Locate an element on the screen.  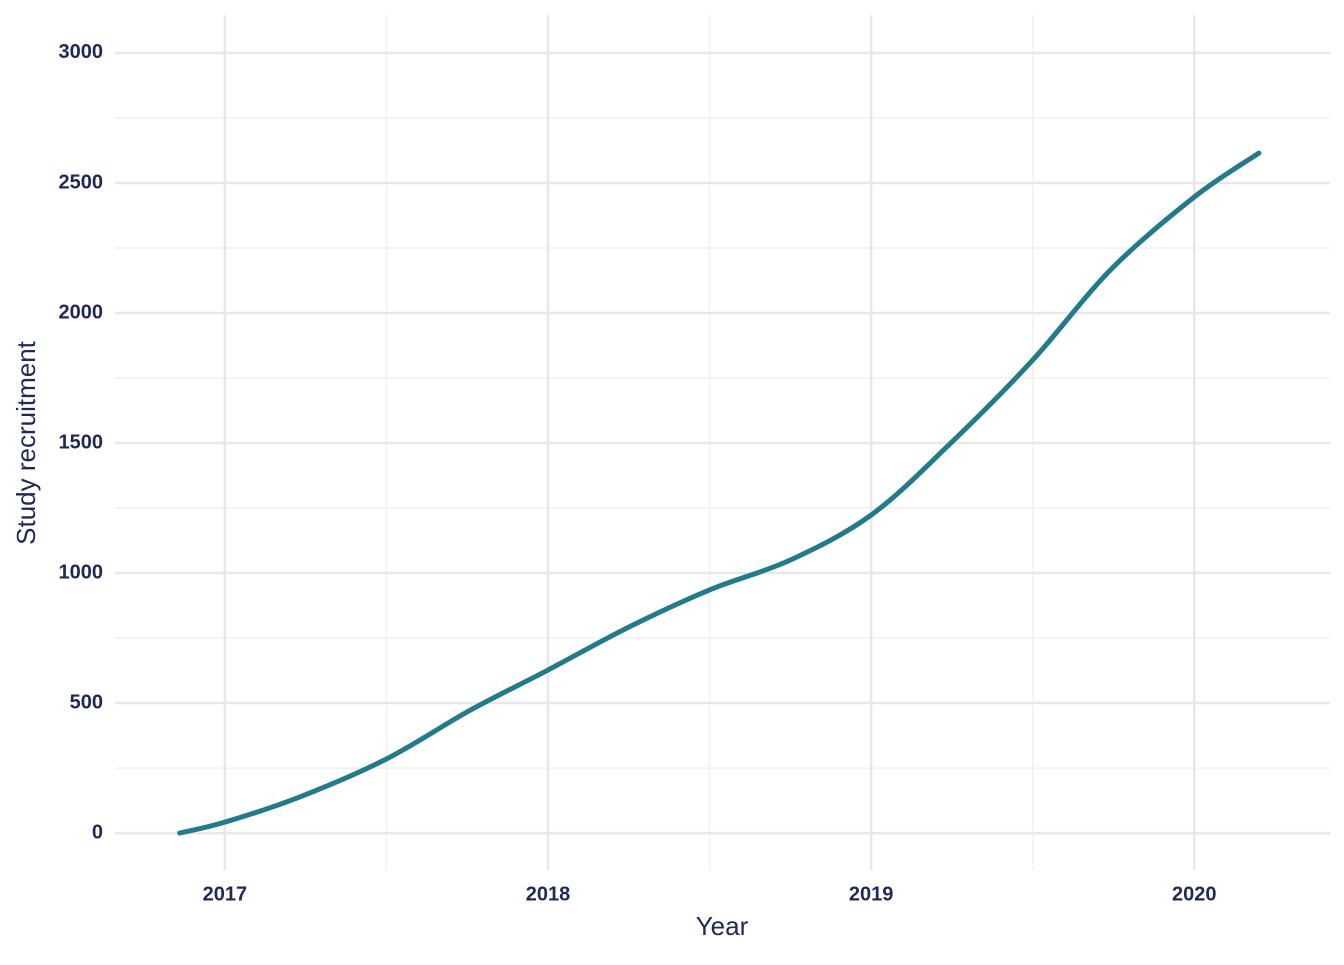
y-tick-label: 0 is located at coordinates (97, 832).